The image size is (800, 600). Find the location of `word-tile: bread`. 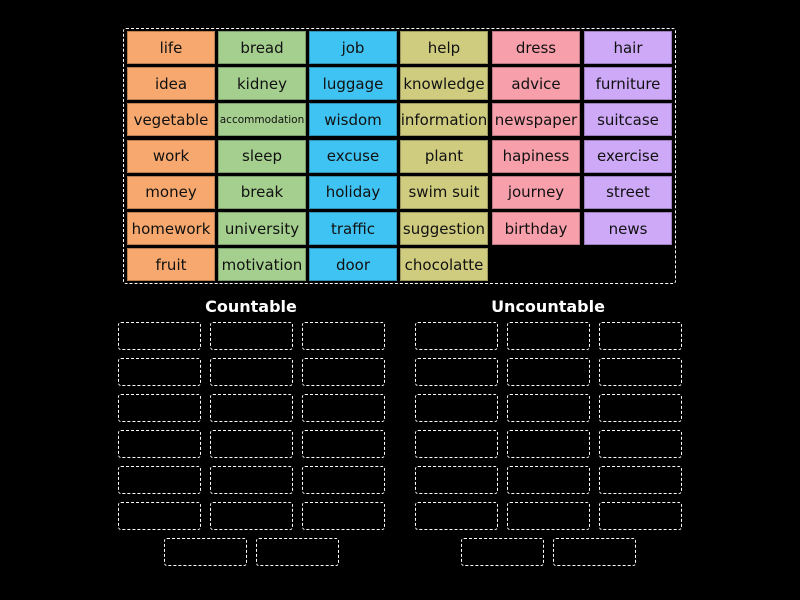

word-tile: bread is located at coordinates (262, 47).